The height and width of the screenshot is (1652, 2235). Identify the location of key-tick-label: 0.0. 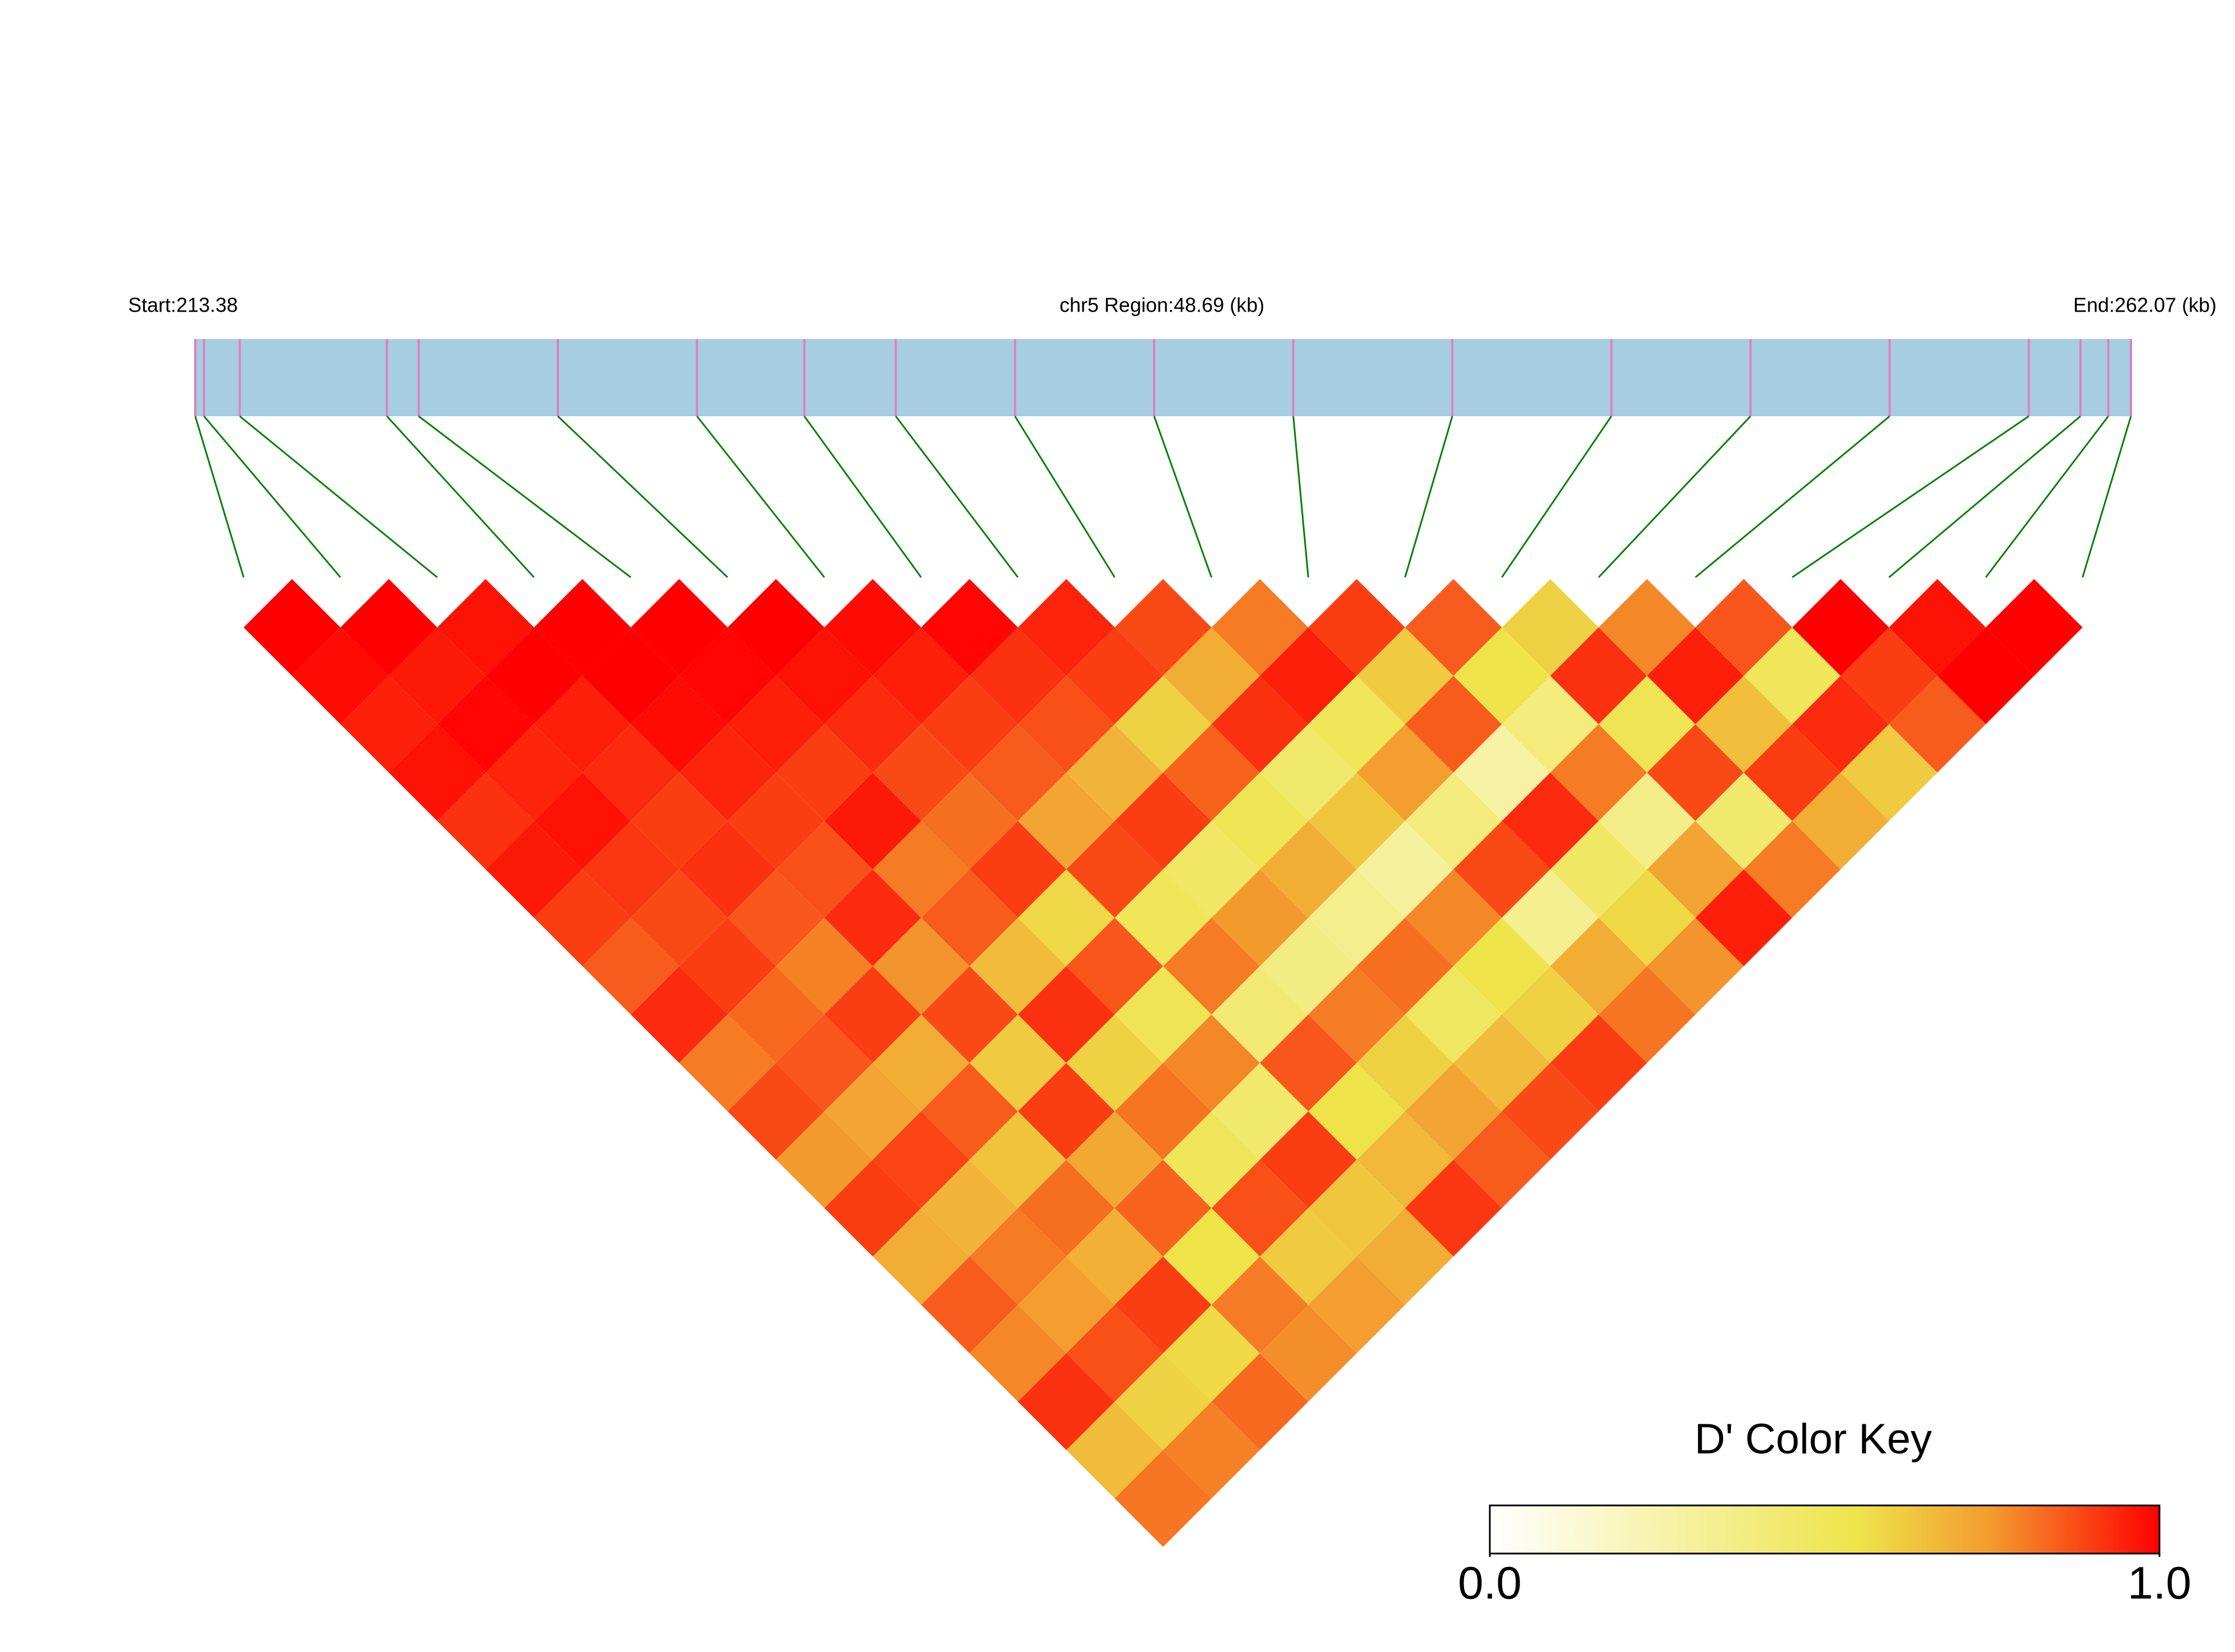
(1490, 1584).